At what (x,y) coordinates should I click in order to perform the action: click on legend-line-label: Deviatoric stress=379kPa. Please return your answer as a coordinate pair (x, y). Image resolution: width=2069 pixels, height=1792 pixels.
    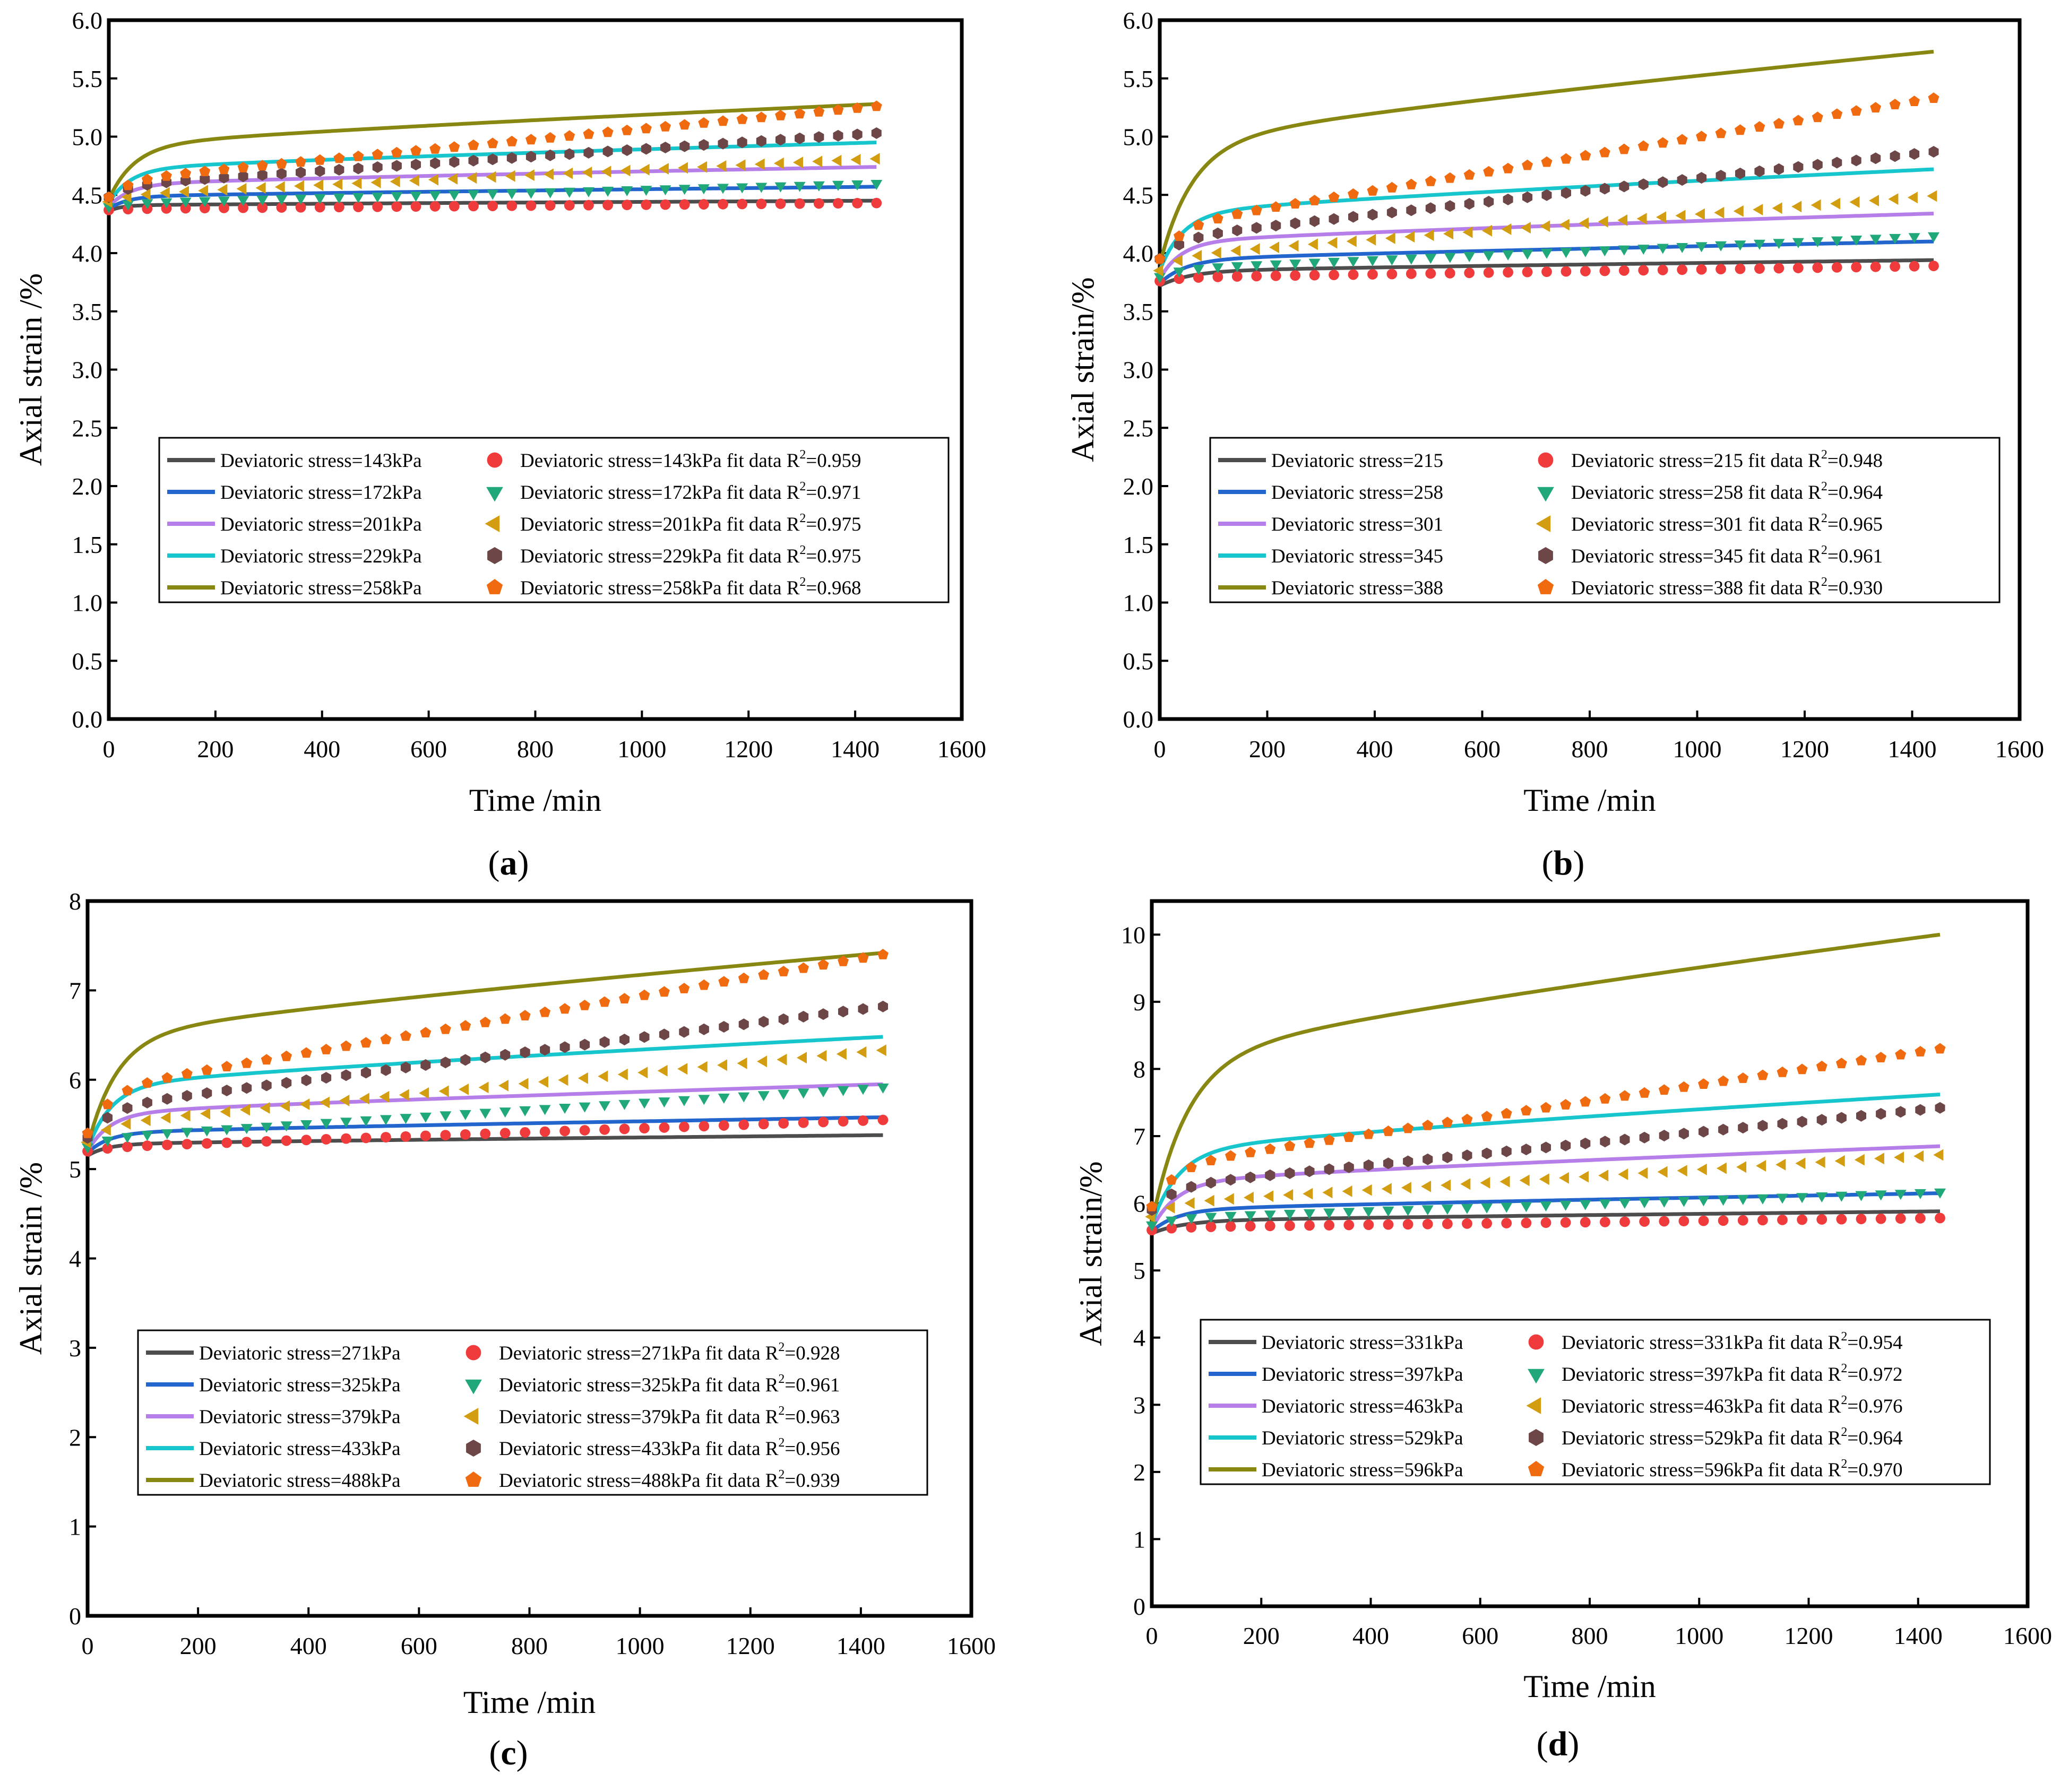
    Looking at the image, I should click on (300, 1417).